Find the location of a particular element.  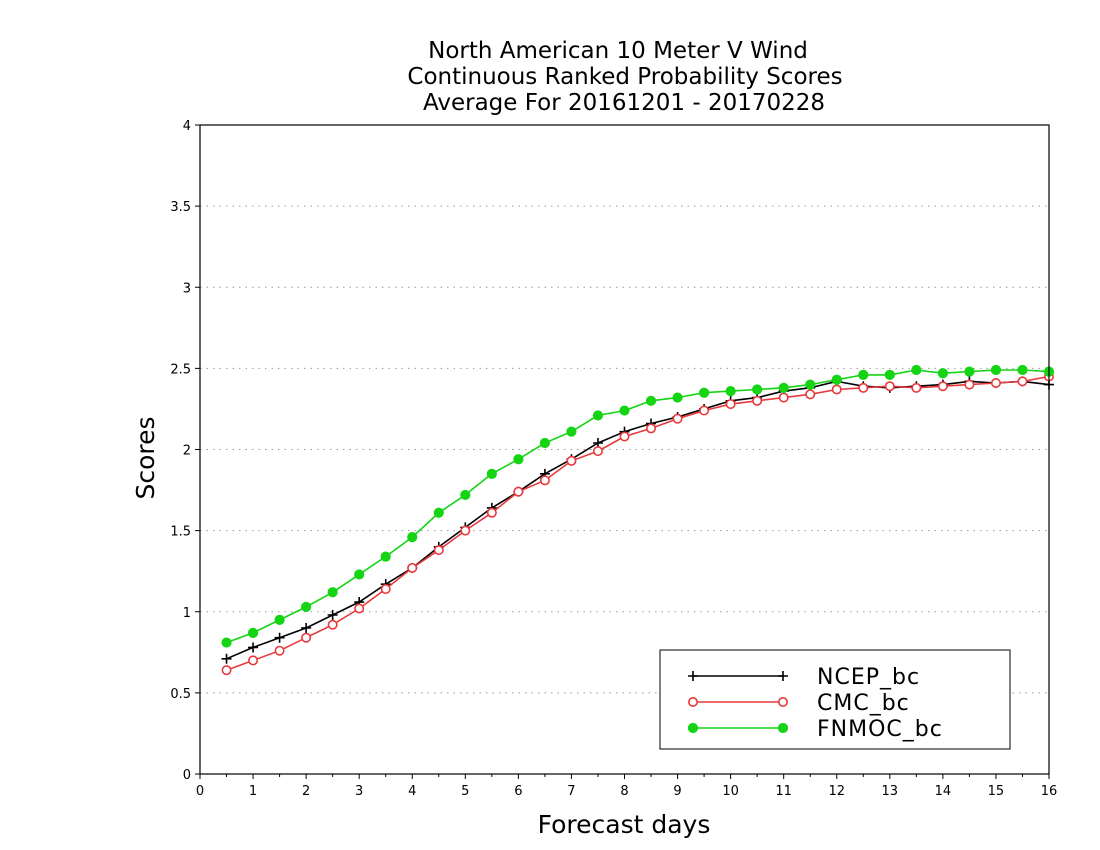

x-tick-label: 12 is located at coordinates (836, 791).